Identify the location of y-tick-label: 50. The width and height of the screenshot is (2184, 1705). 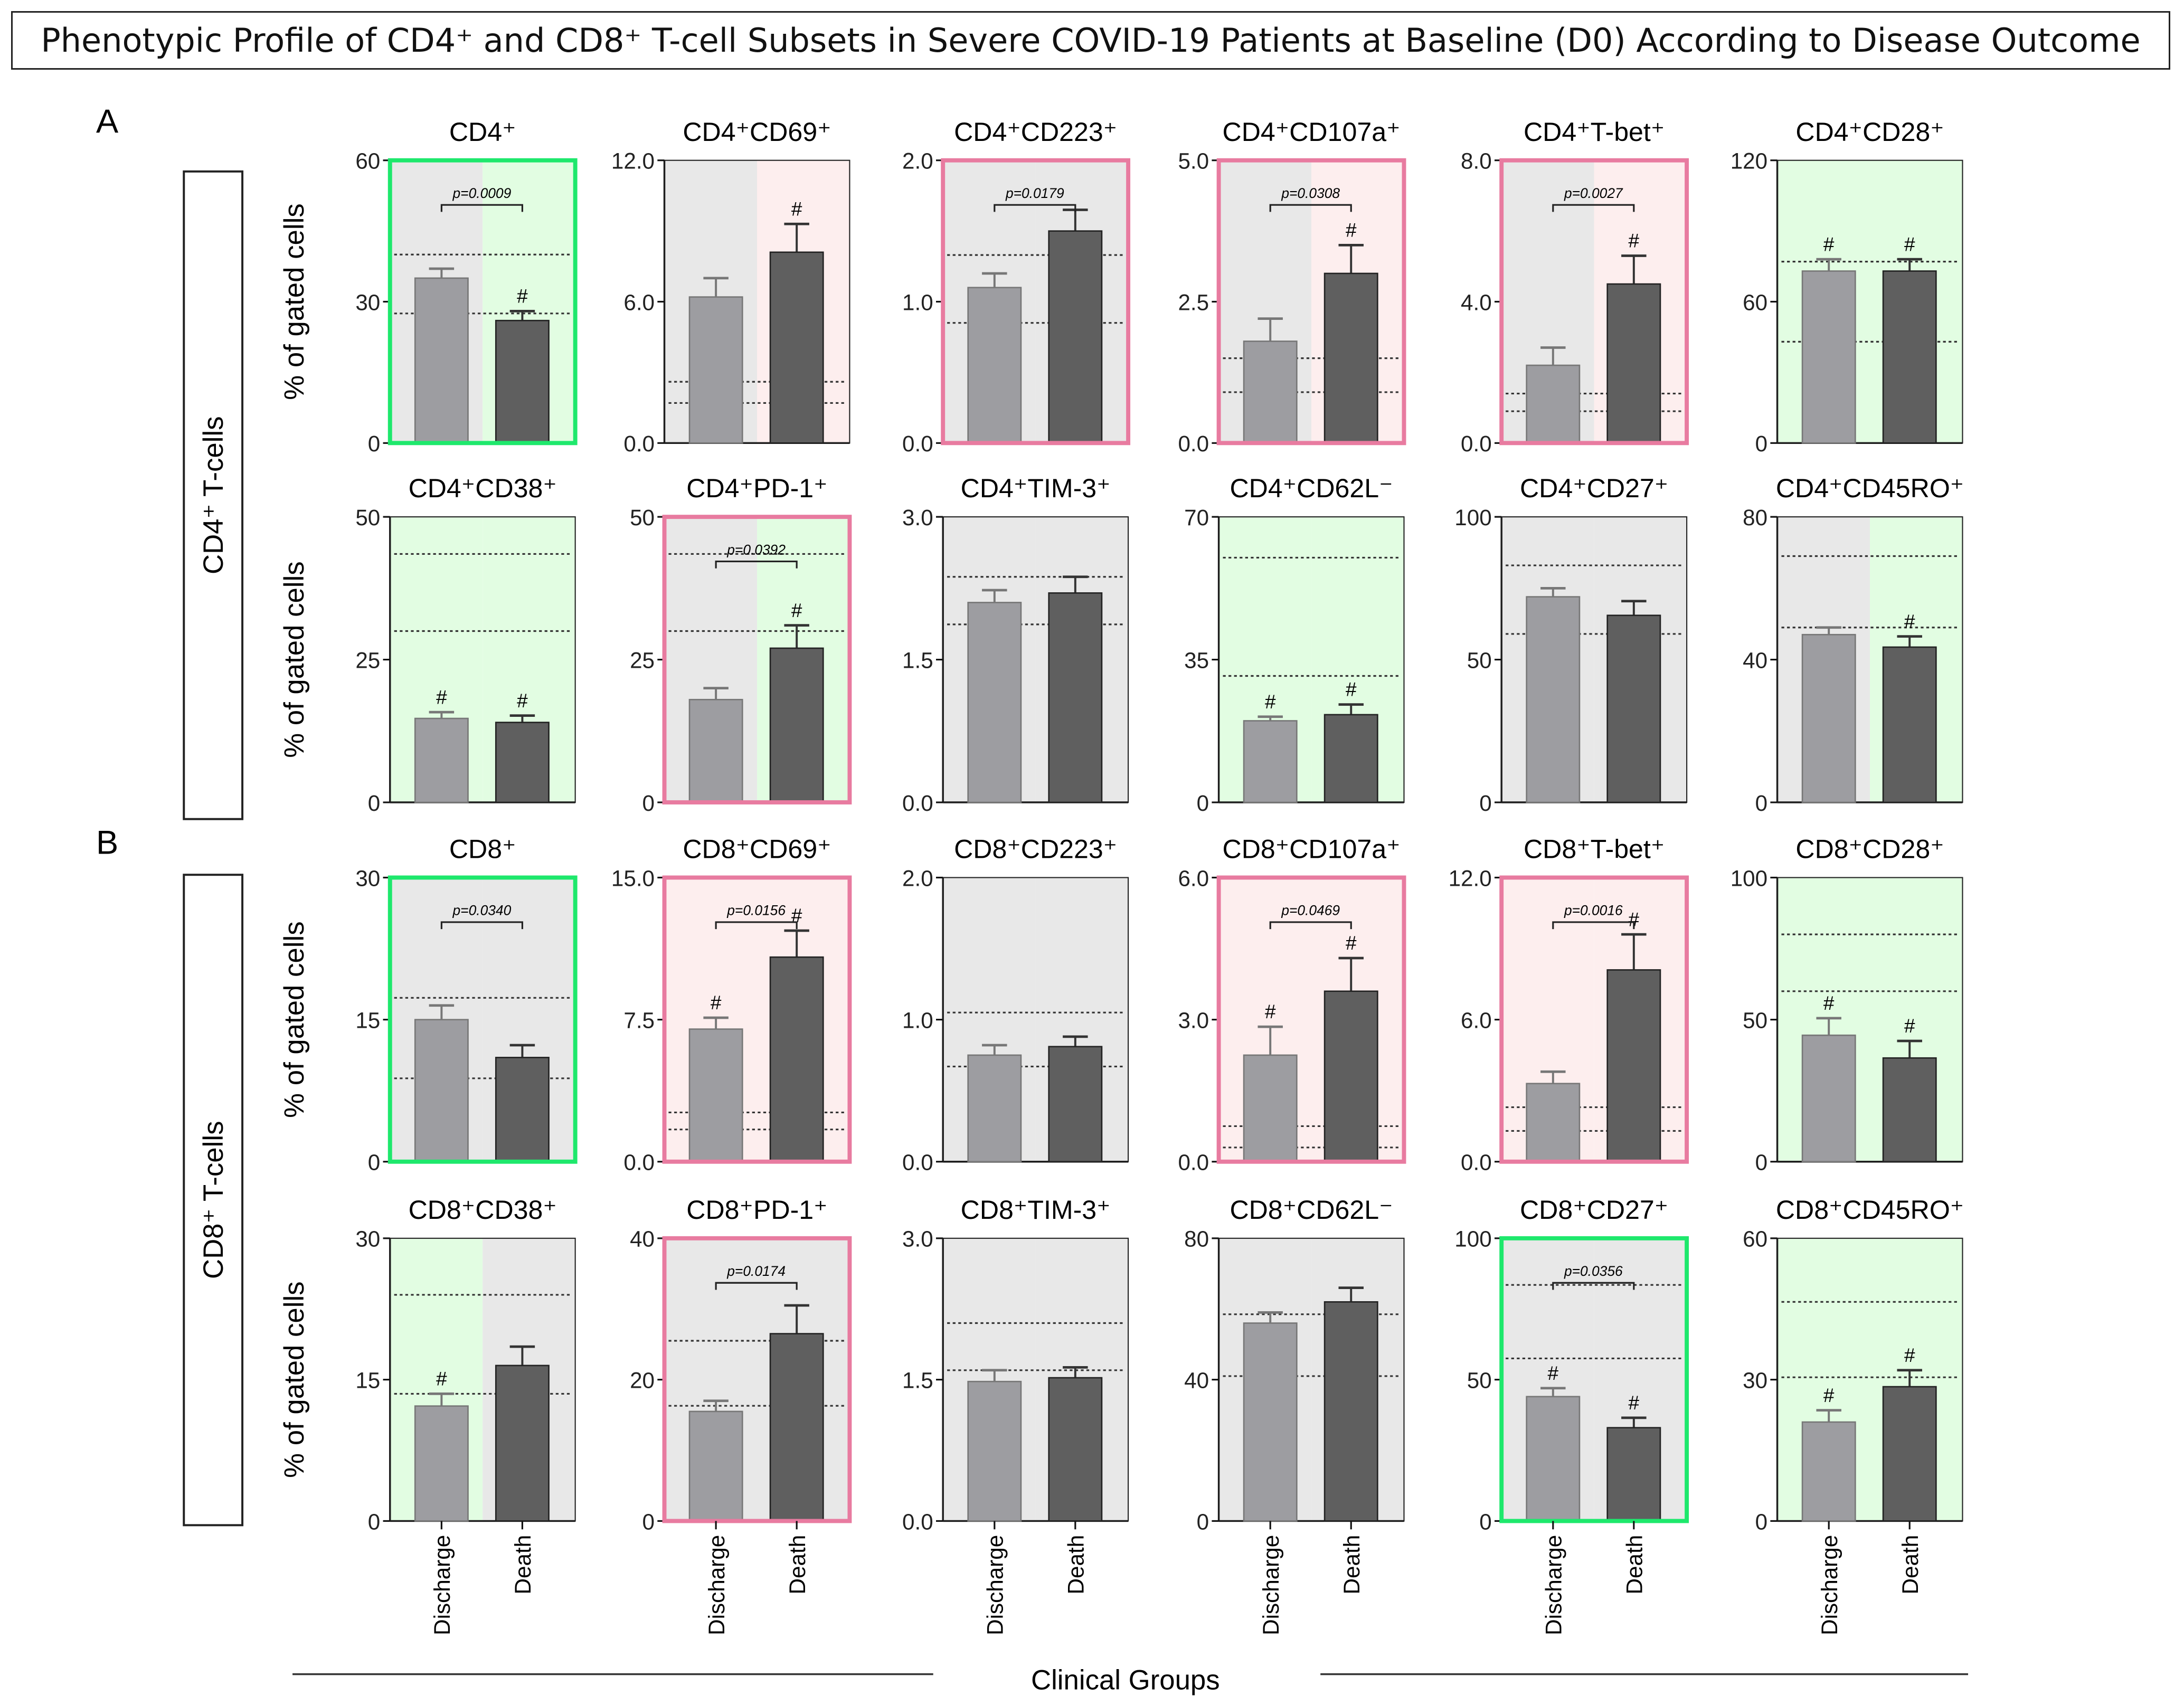
(1479, 1380).